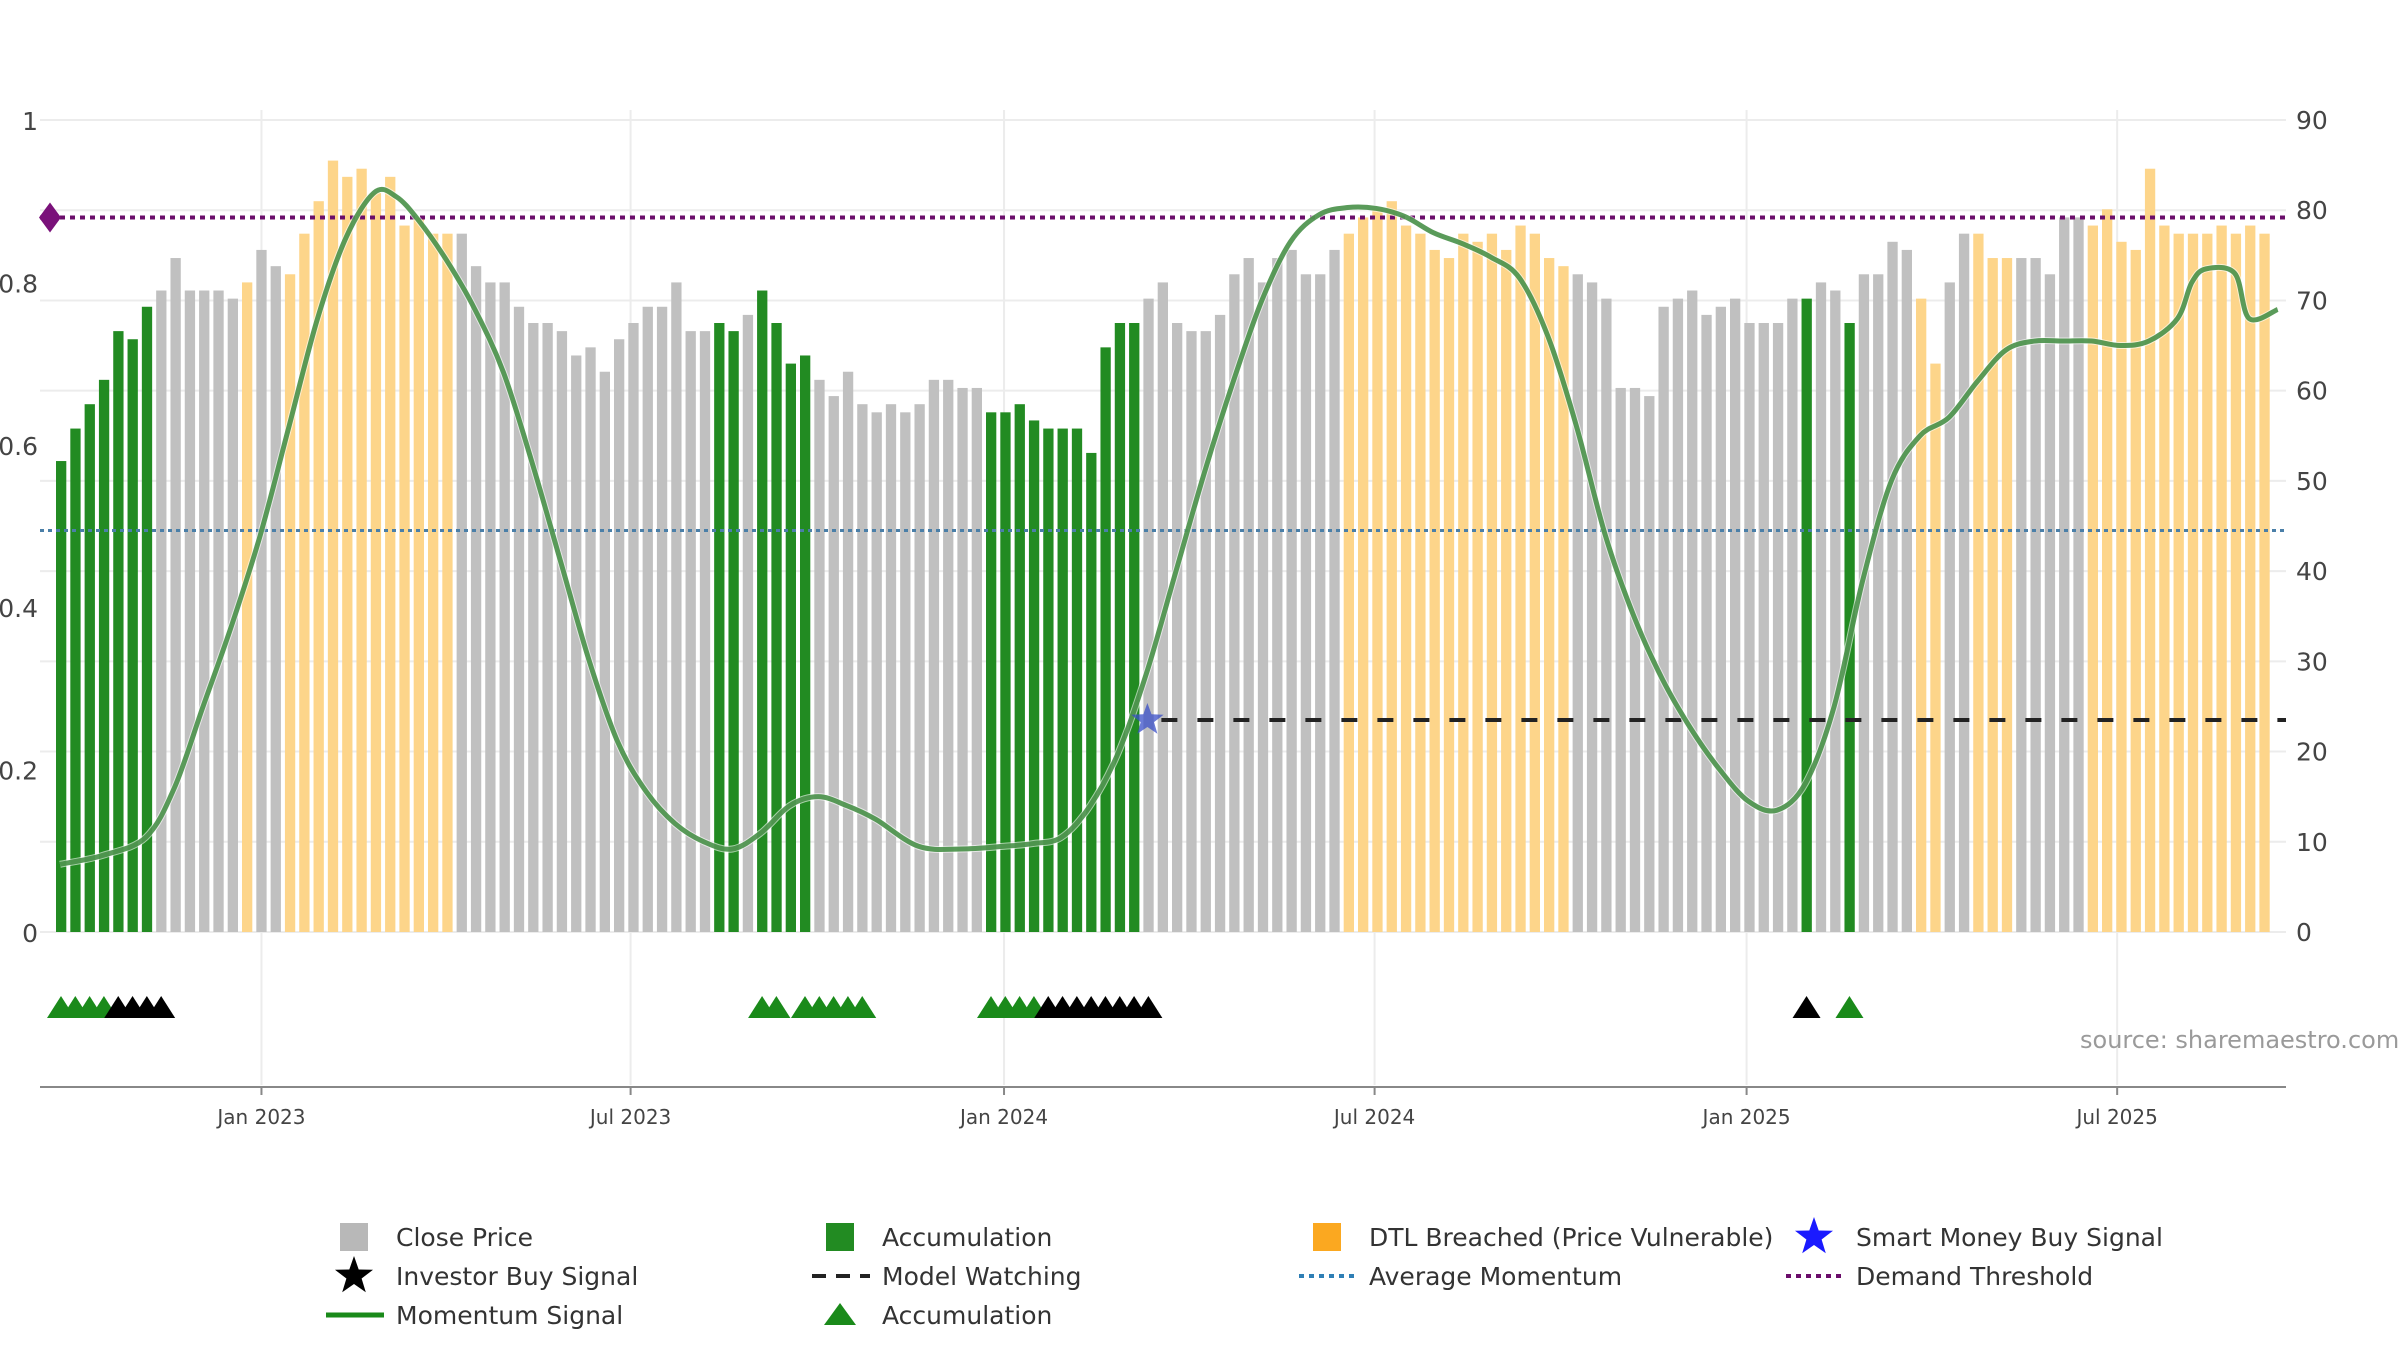 This screenshot has height=1350, width=2400. I want to click on legend-item: Average Momentum, so click(1460, 1276).